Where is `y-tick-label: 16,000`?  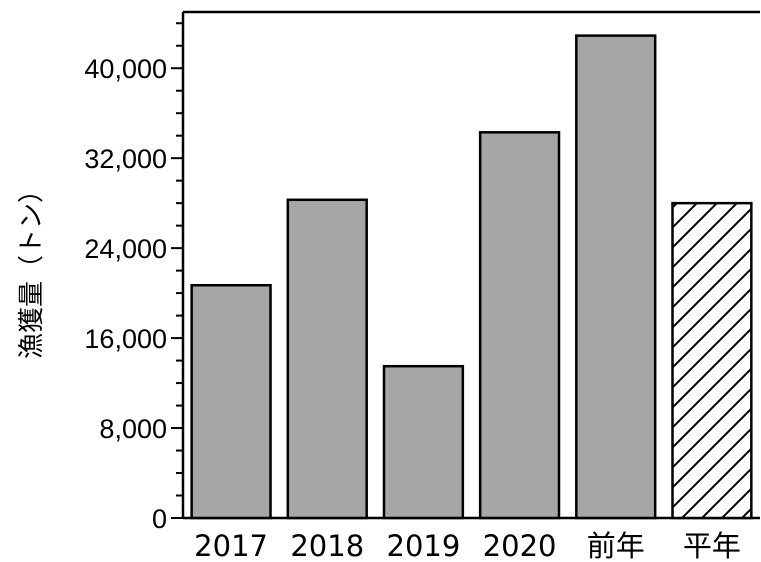
y-tick-label: 16,000 is located at coordinates (125, 339).